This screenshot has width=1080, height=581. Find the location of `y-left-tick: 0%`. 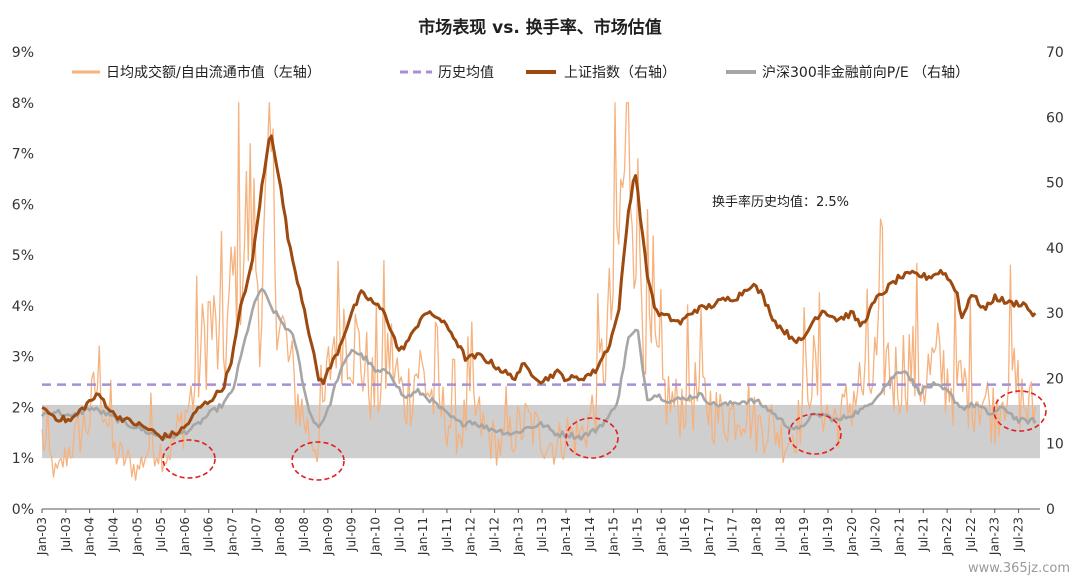

y-left-tick: 0% is located at coordinates (23, 510).